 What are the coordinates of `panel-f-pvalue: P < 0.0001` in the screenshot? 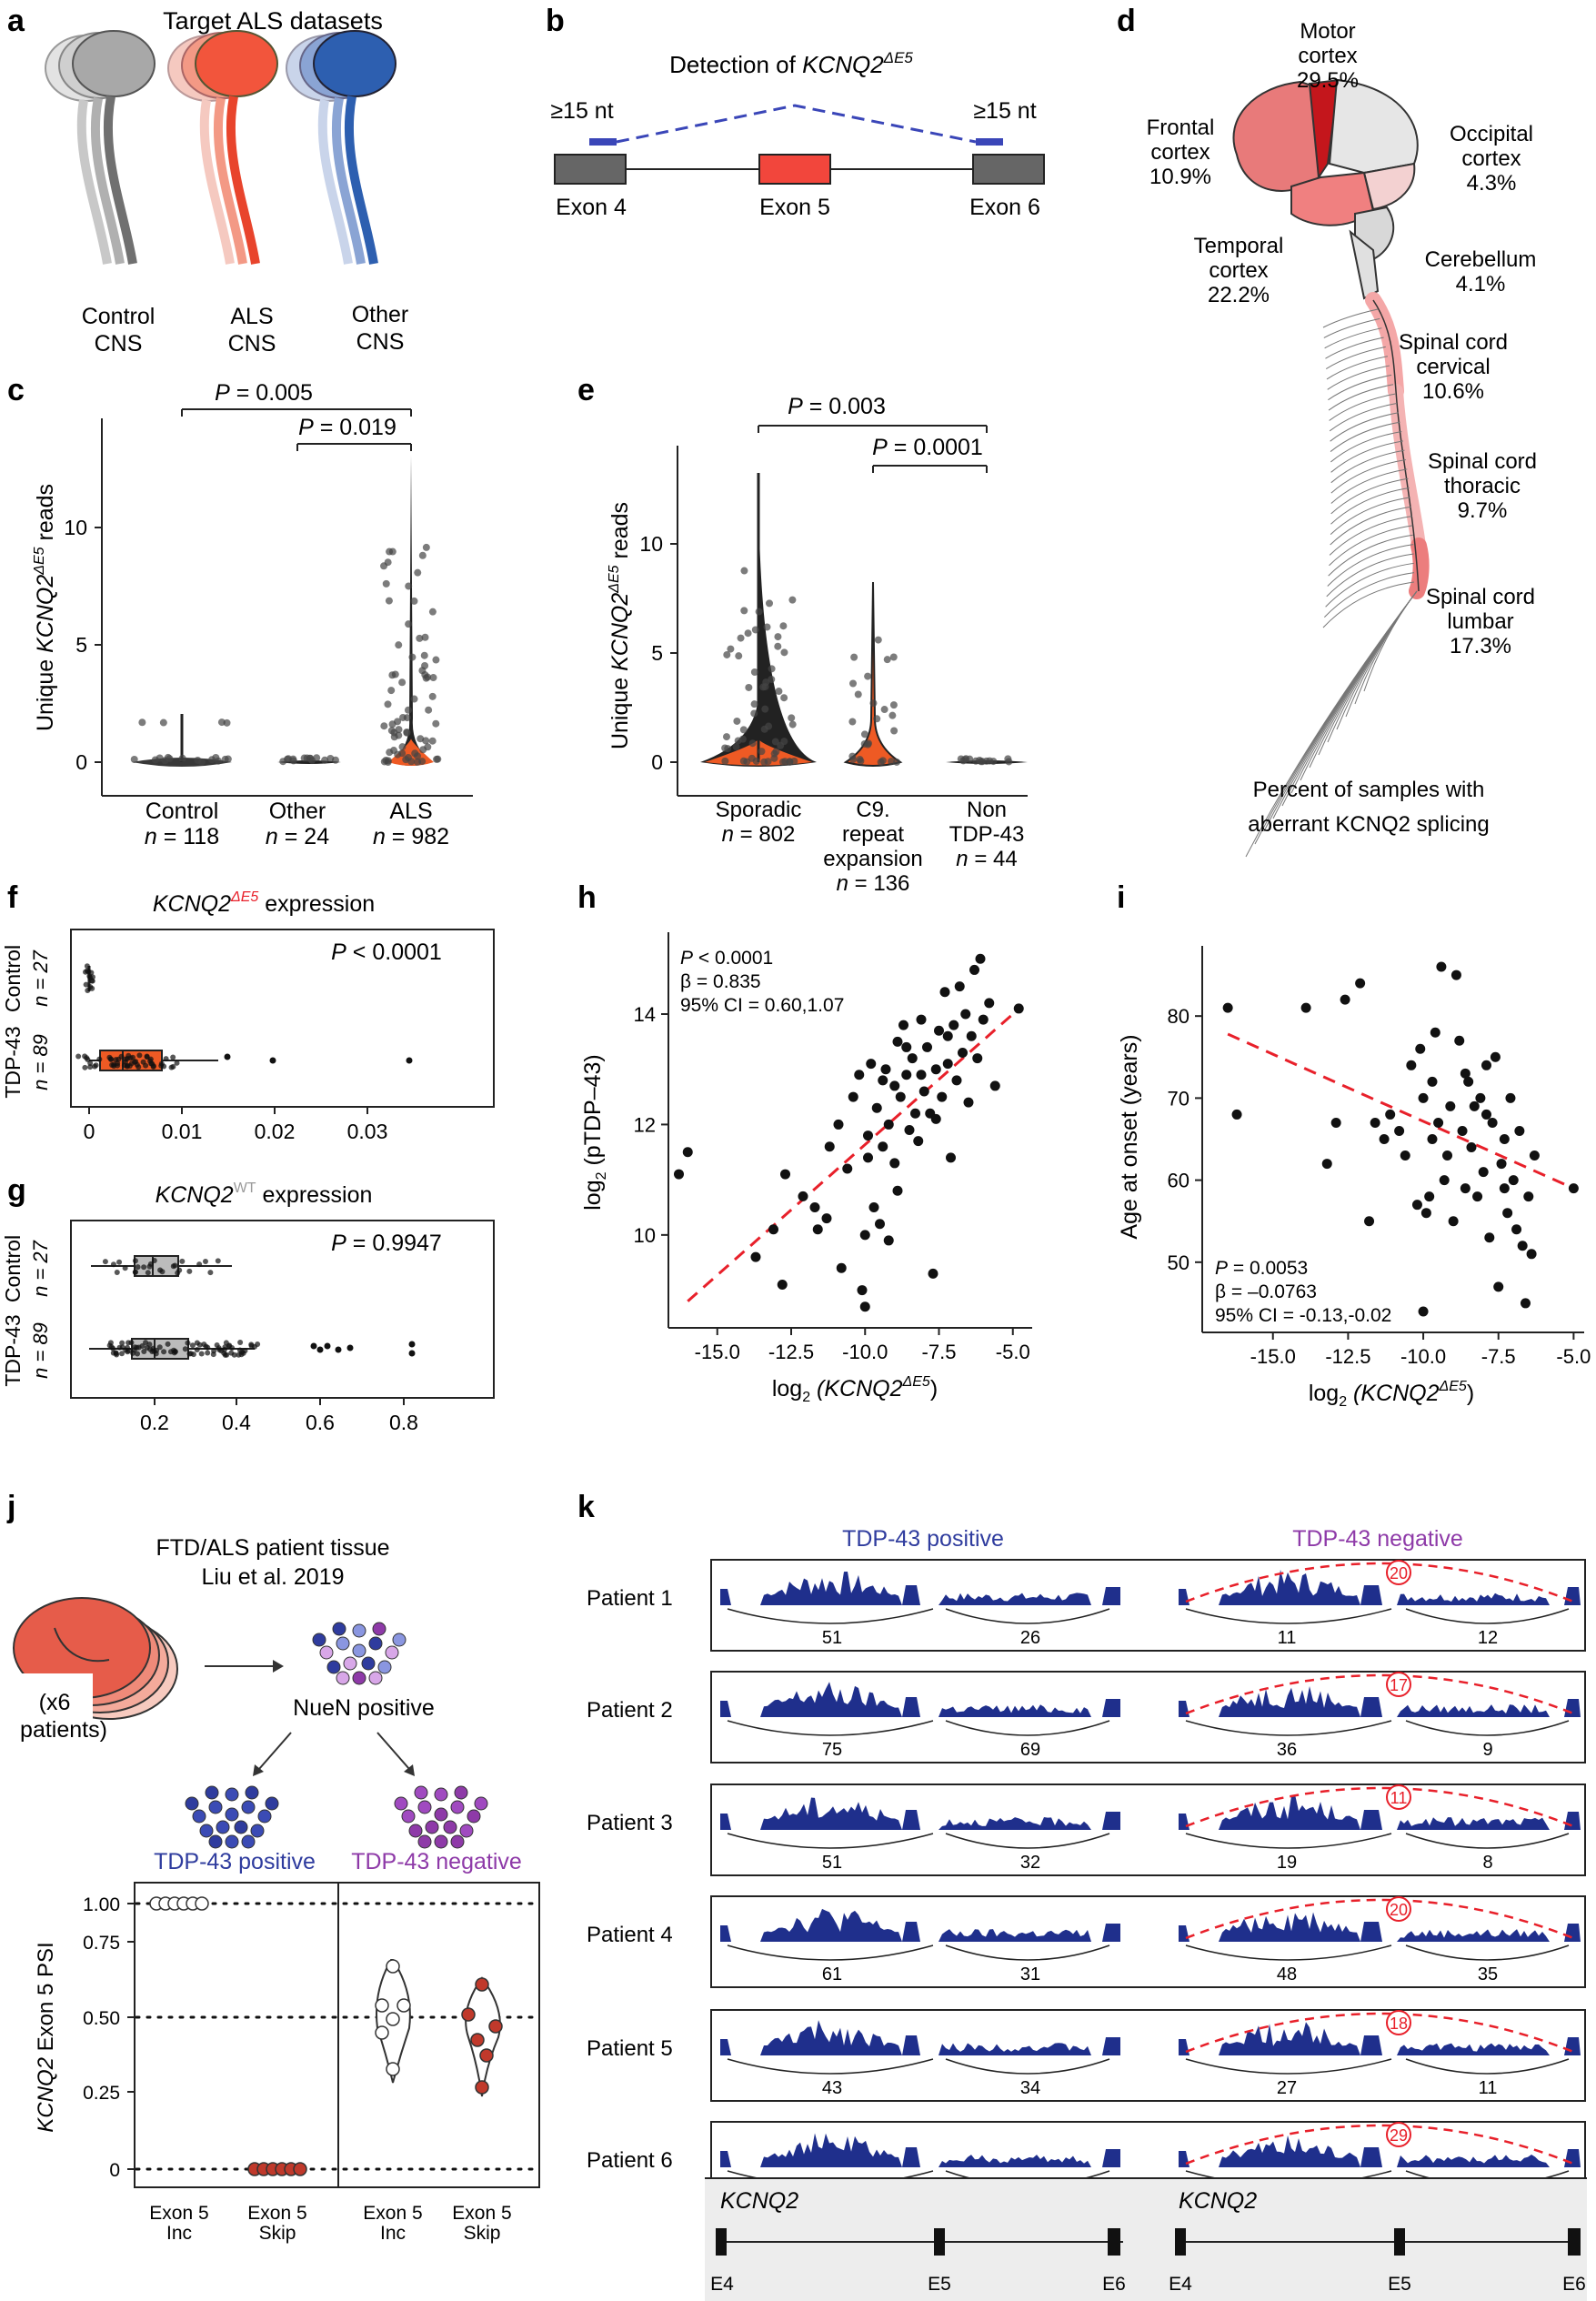 It's located at (386, 952).